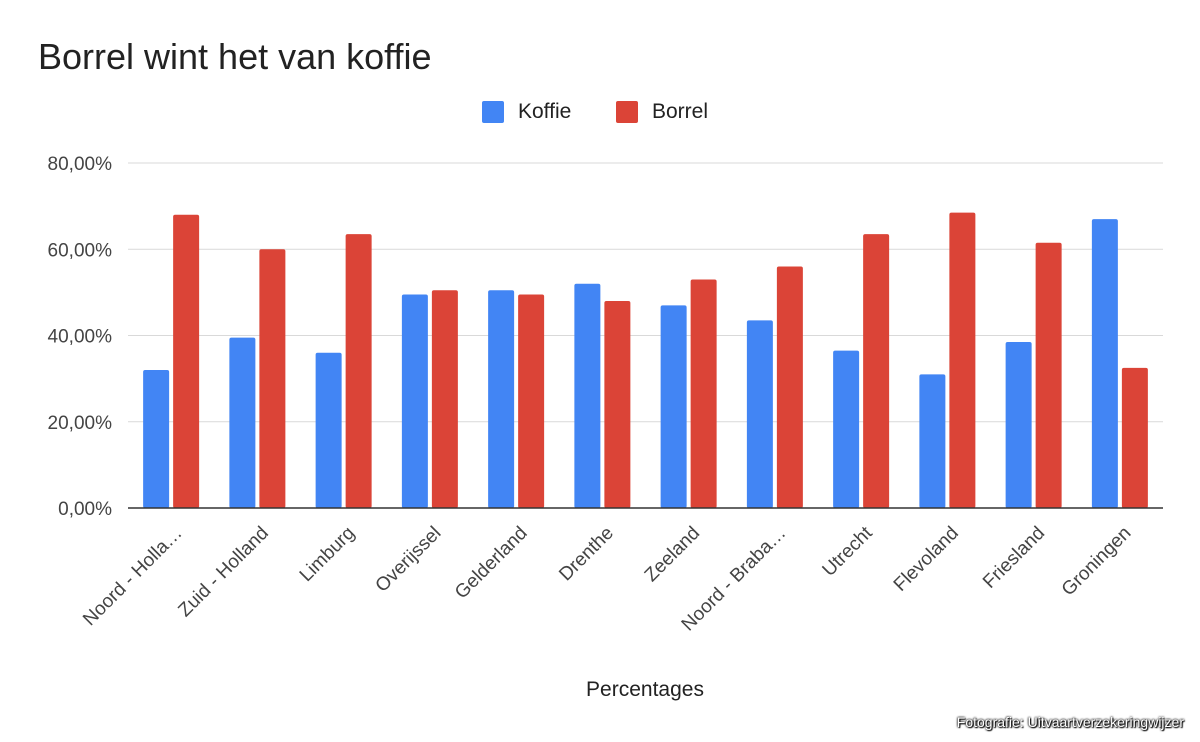 The width and height of the screenshot is (1200, 742). Describe the element at coordinates (545, 111) in the screenshot. I see `legend-label-koffie: Koffie` at that location.